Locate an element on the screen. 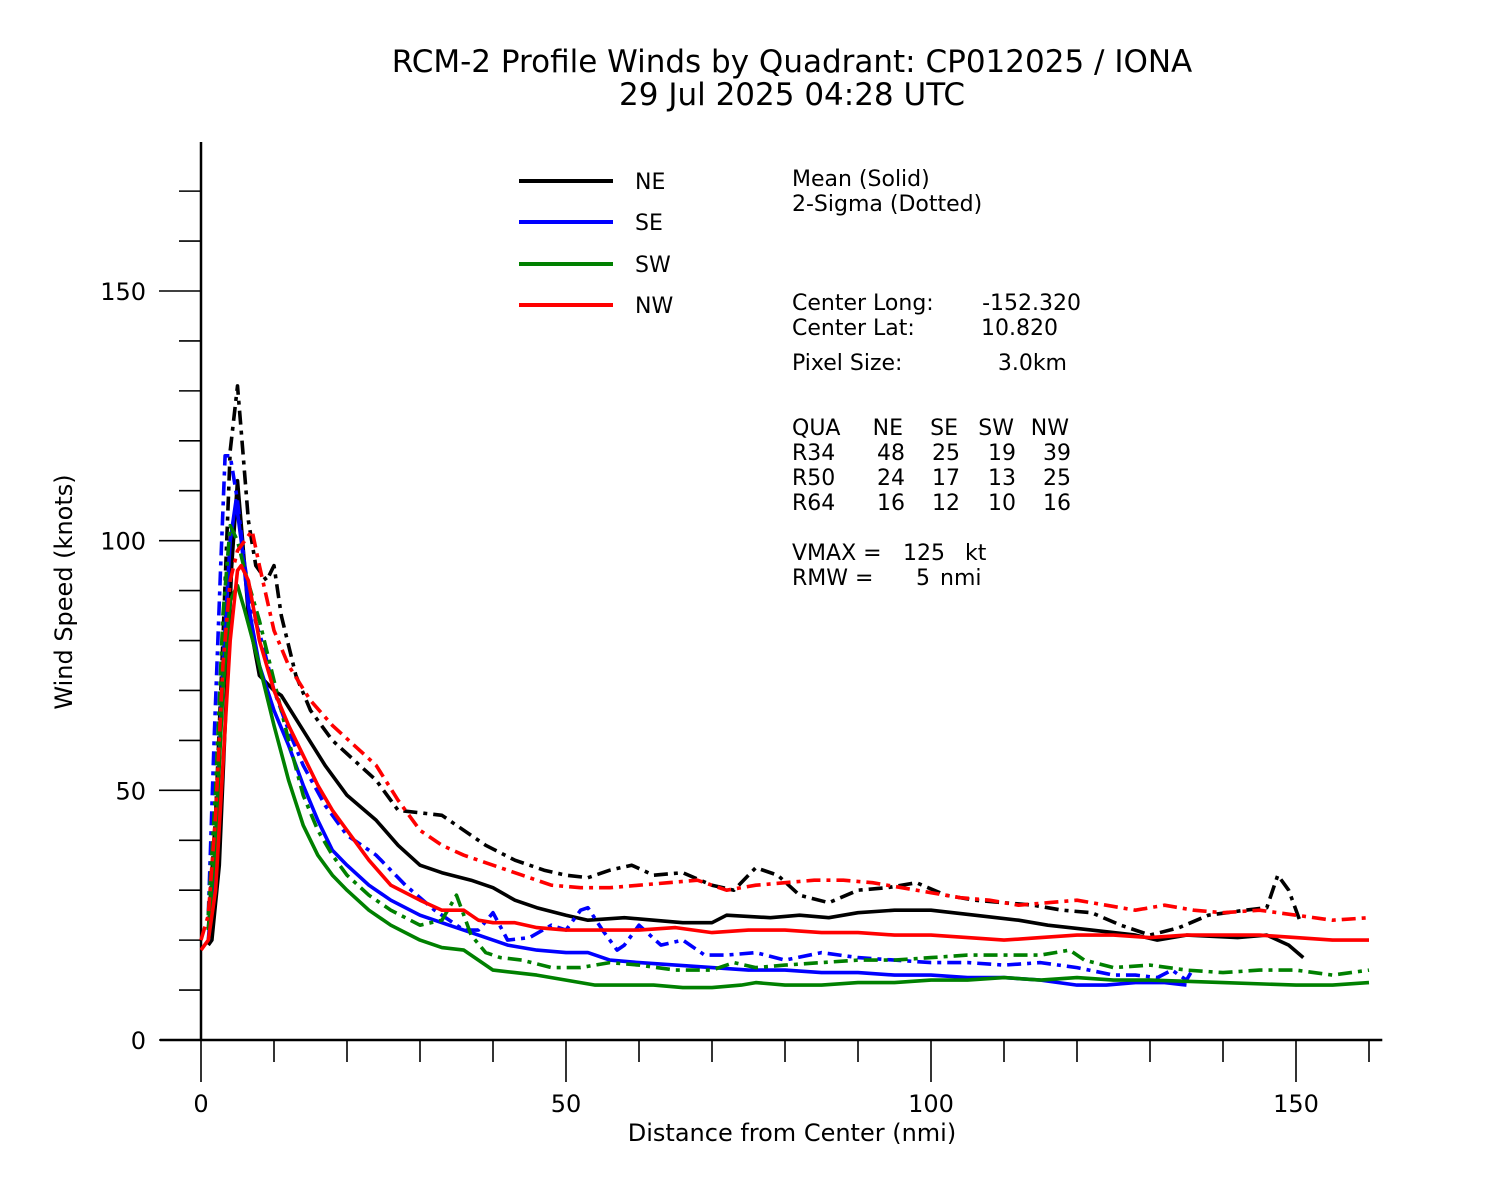 This screenshot has height=1200, width=1500. rmw-value: 5 is located at coordinates (923, 578).